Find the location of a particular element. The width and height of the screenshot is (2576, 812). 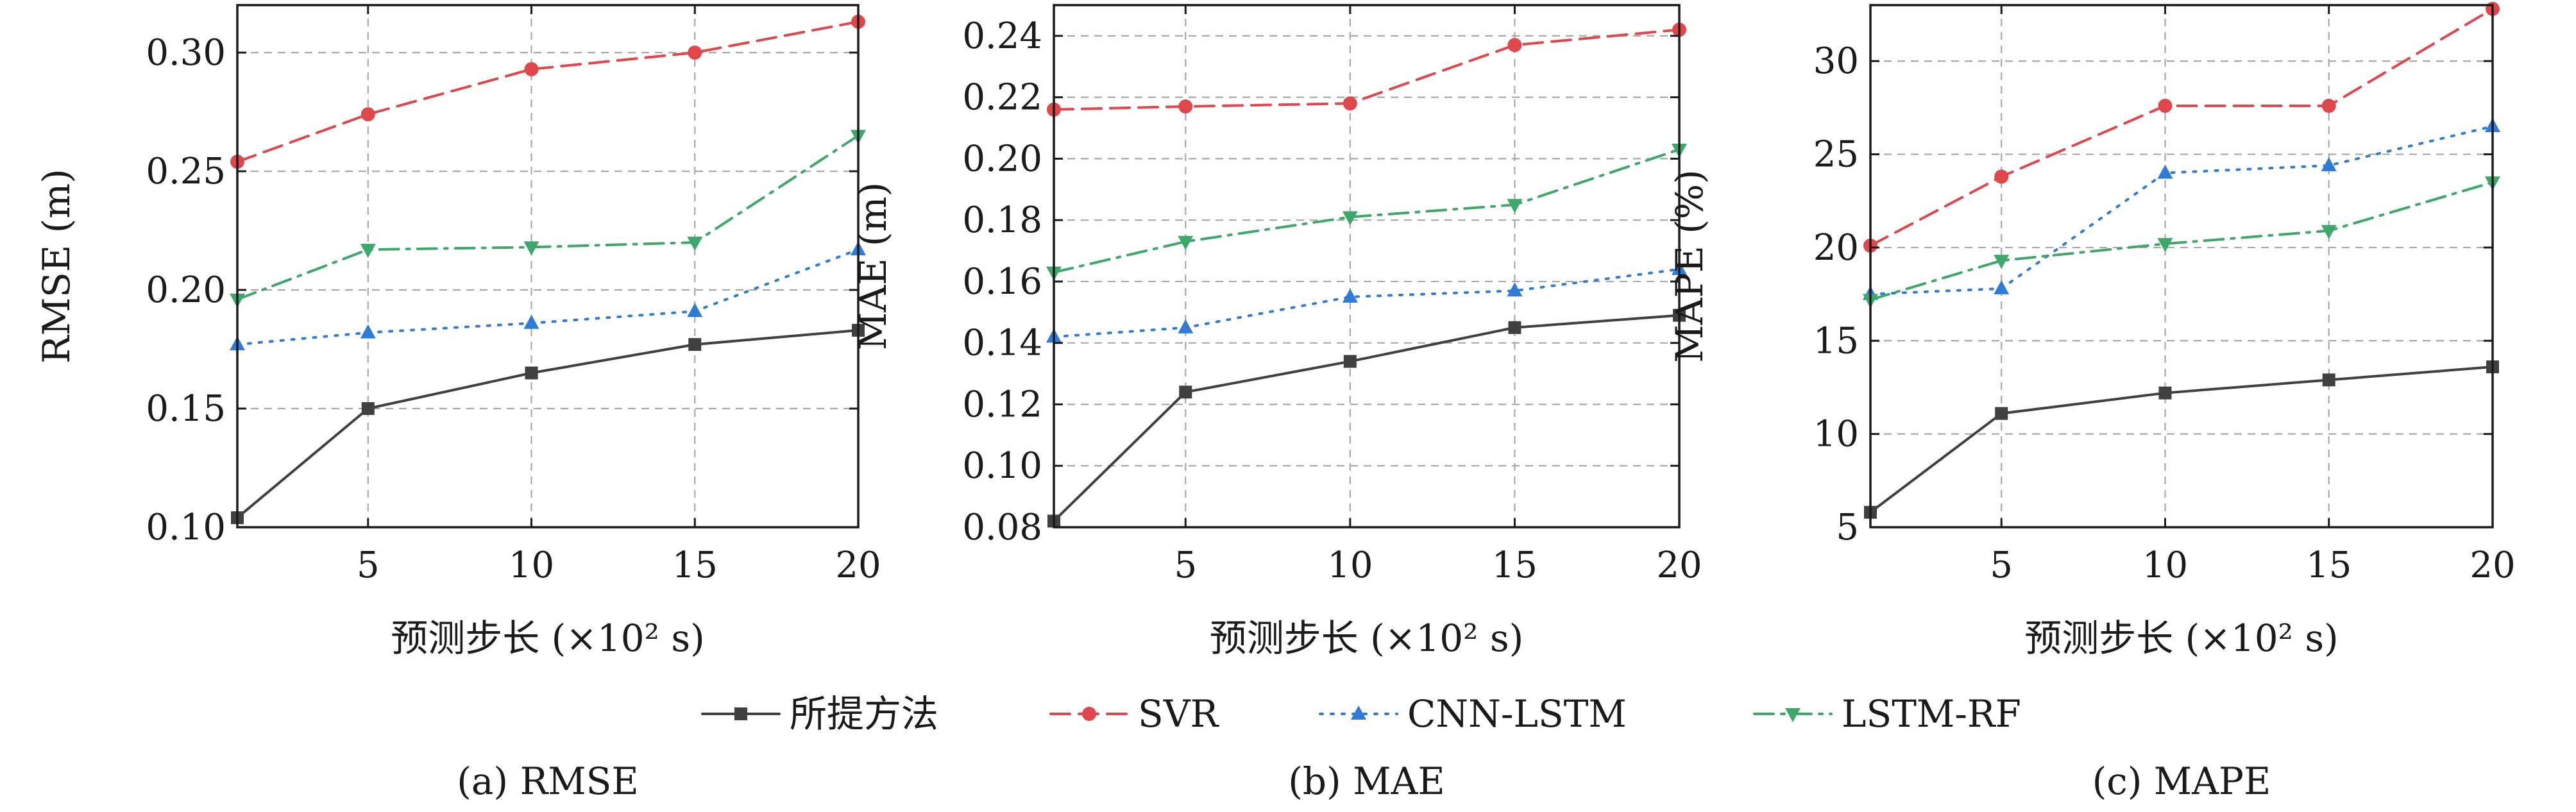

y-tick-label: 0.14 is located at coordinates (1002, 343).